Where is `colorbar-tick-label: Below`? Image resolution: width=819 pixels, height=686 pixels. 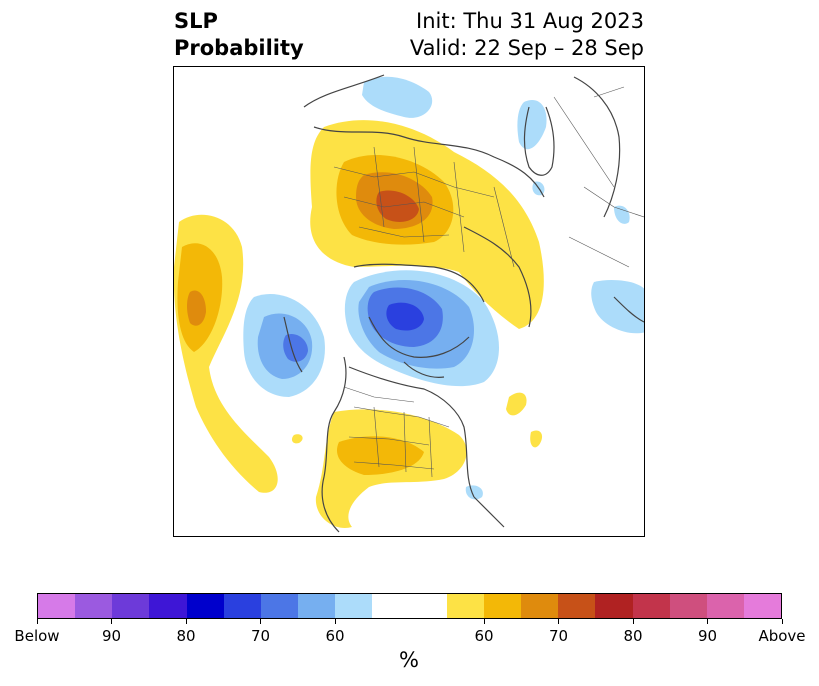
colorbar-tick-label: Below is located at coordinates (37, 636).